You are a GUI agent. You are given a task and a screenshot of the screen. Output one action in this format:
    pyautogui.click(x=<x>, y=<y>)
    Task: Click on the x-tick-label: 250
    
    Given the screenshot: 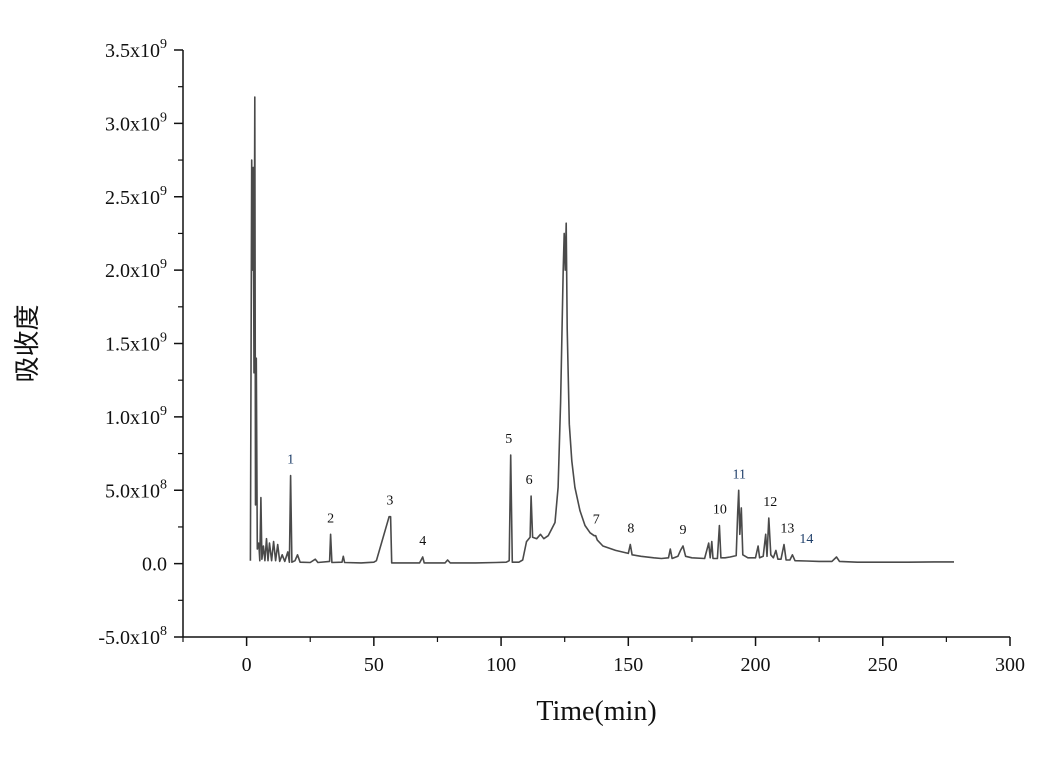 What is the action you would take?
    pyautogui.click(x=883, y=665)
    